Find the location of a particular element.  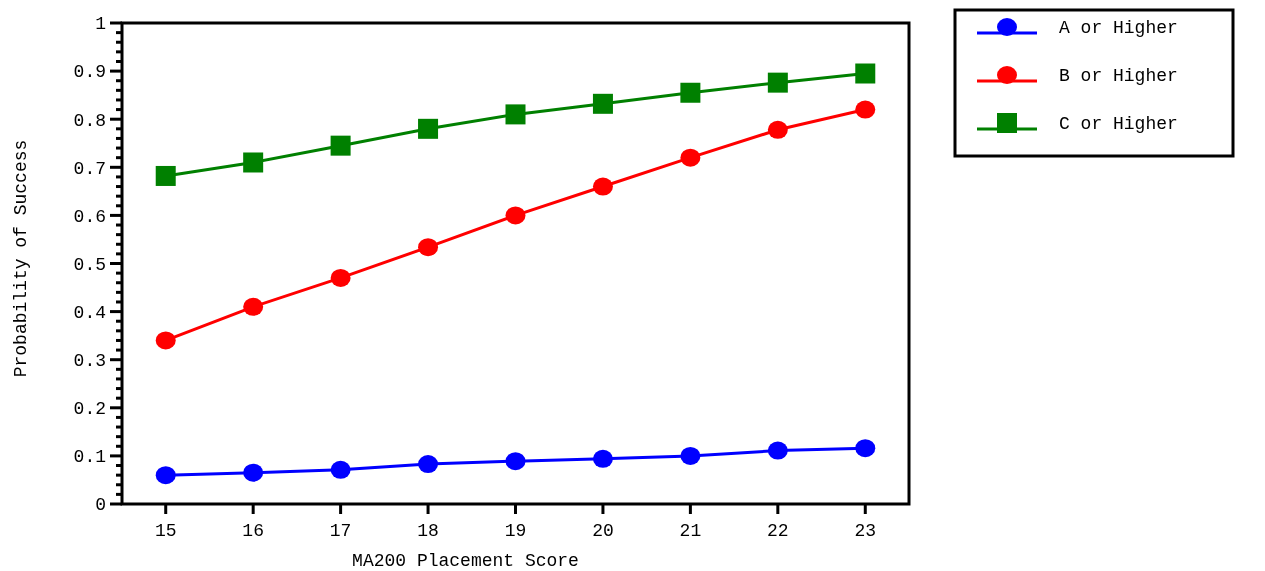

x-tick-label: 15 is located at coordinates (165, 531).